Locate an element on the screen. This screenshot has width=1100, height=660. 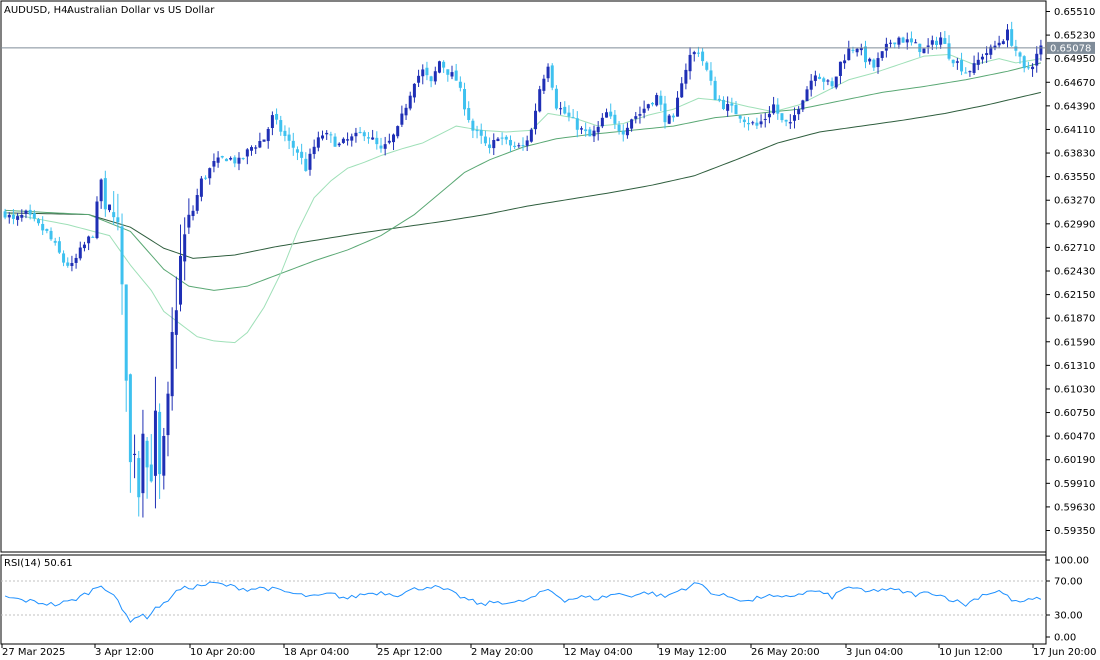
price-tick-label: 0.60470 is located at coordinates (1074, 437).